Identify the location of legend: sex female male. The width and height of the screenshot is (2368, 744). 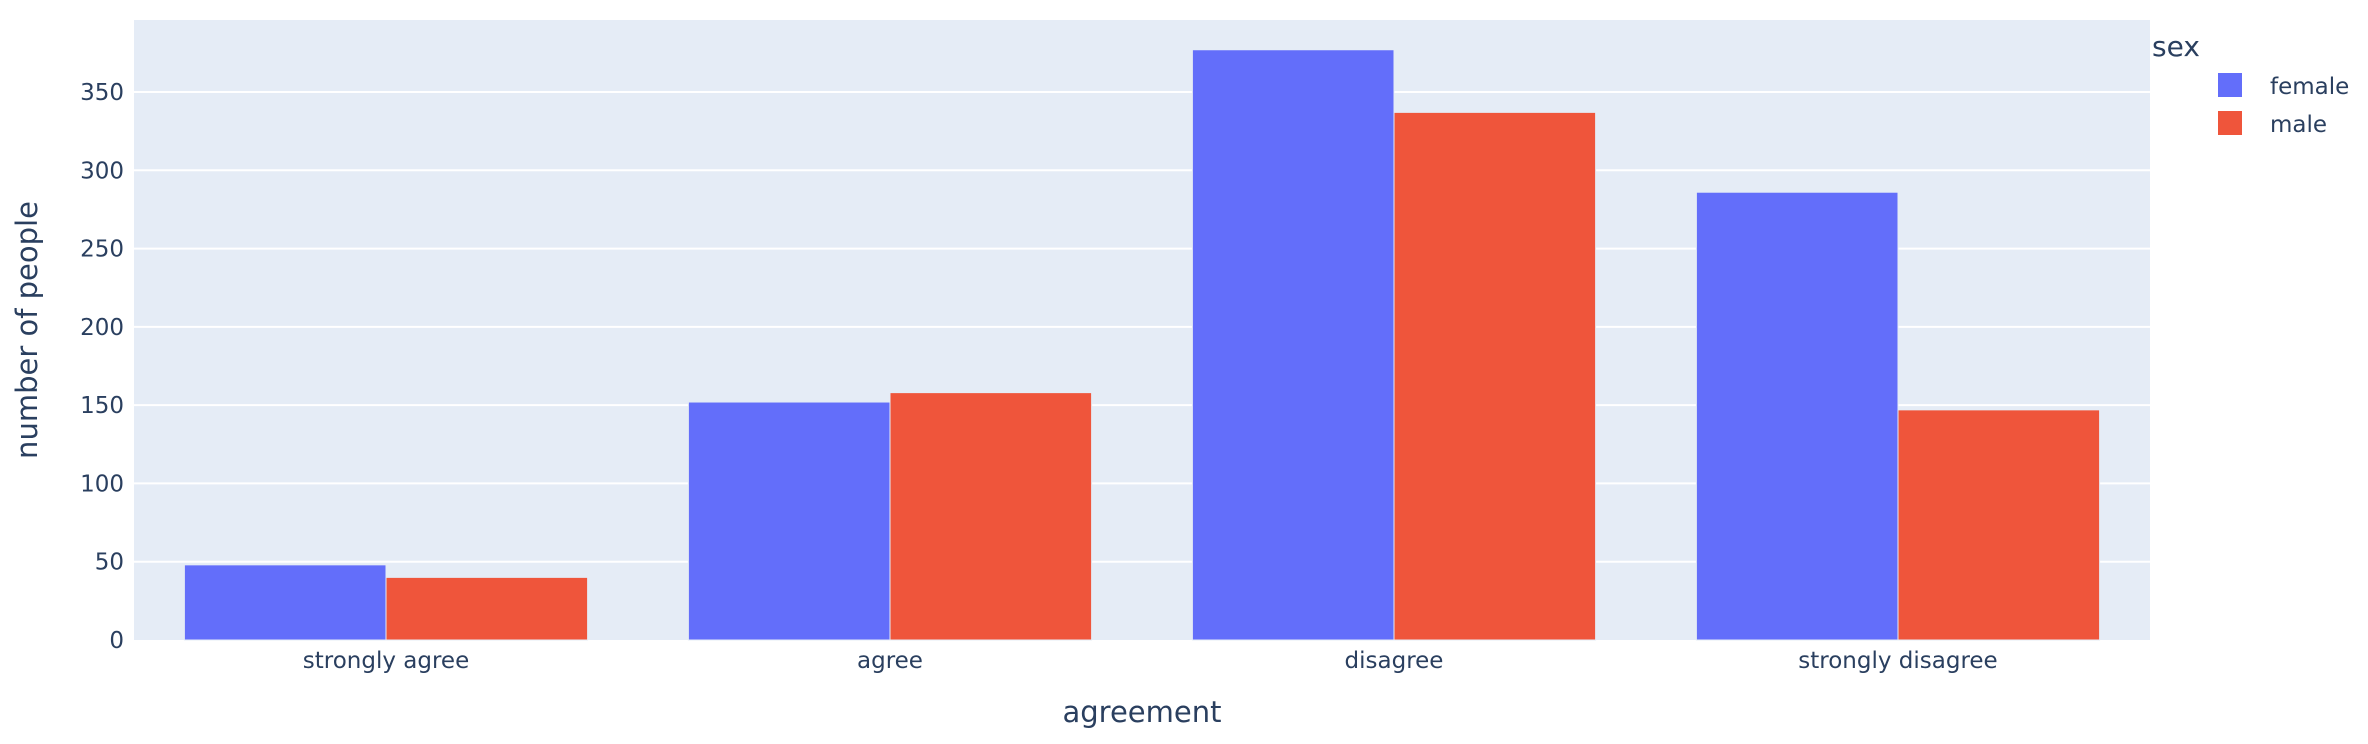
(2250, 84).